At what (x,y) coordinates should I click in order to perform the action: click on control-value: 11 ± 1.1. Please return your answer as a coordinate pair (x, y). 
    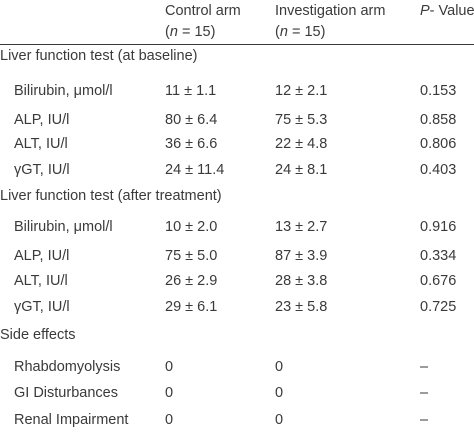
    Looking at the image, I should click on (191, 91).